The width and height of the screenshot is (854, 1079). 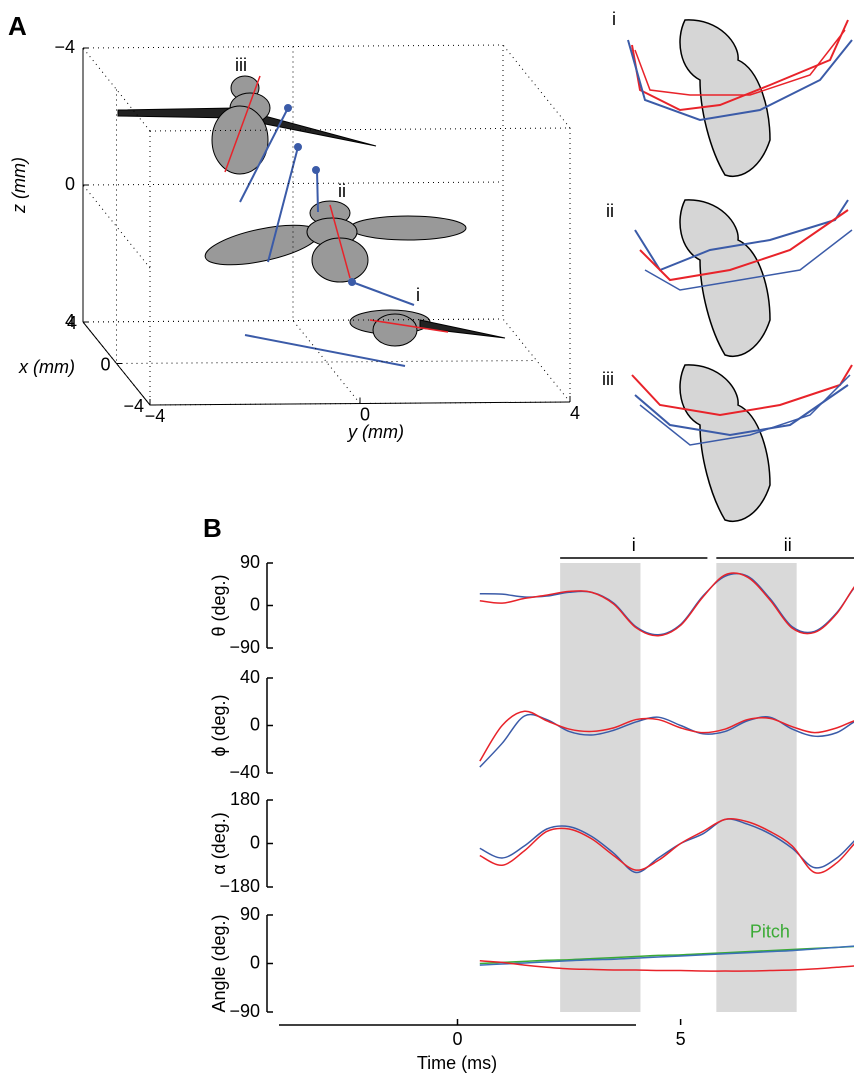 I want to click on y-axis-label: θ (deg.), so click(x=219, y=605).